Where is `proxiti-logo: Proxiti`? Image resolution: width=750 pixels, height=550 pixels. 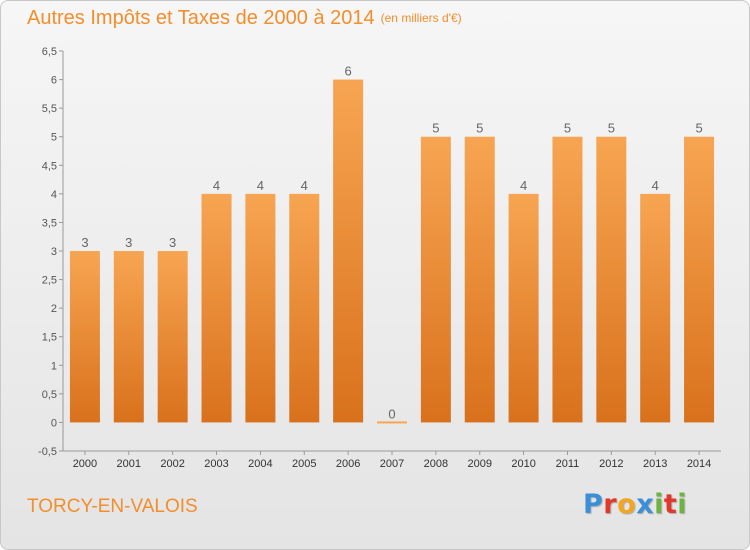
proxiti-logo: Proxiti is located at coordinates (635, 504).